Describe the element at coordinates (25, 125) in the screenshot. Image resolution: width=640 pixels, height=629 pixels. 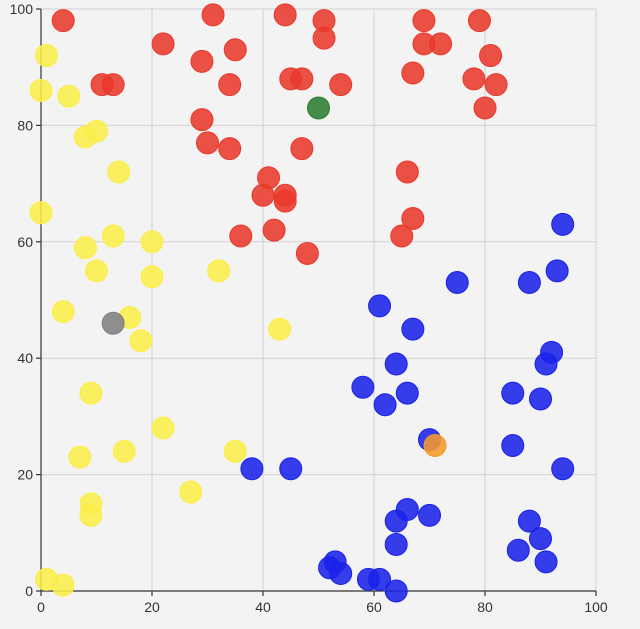
I see `y-tick-label: 80` at that location.